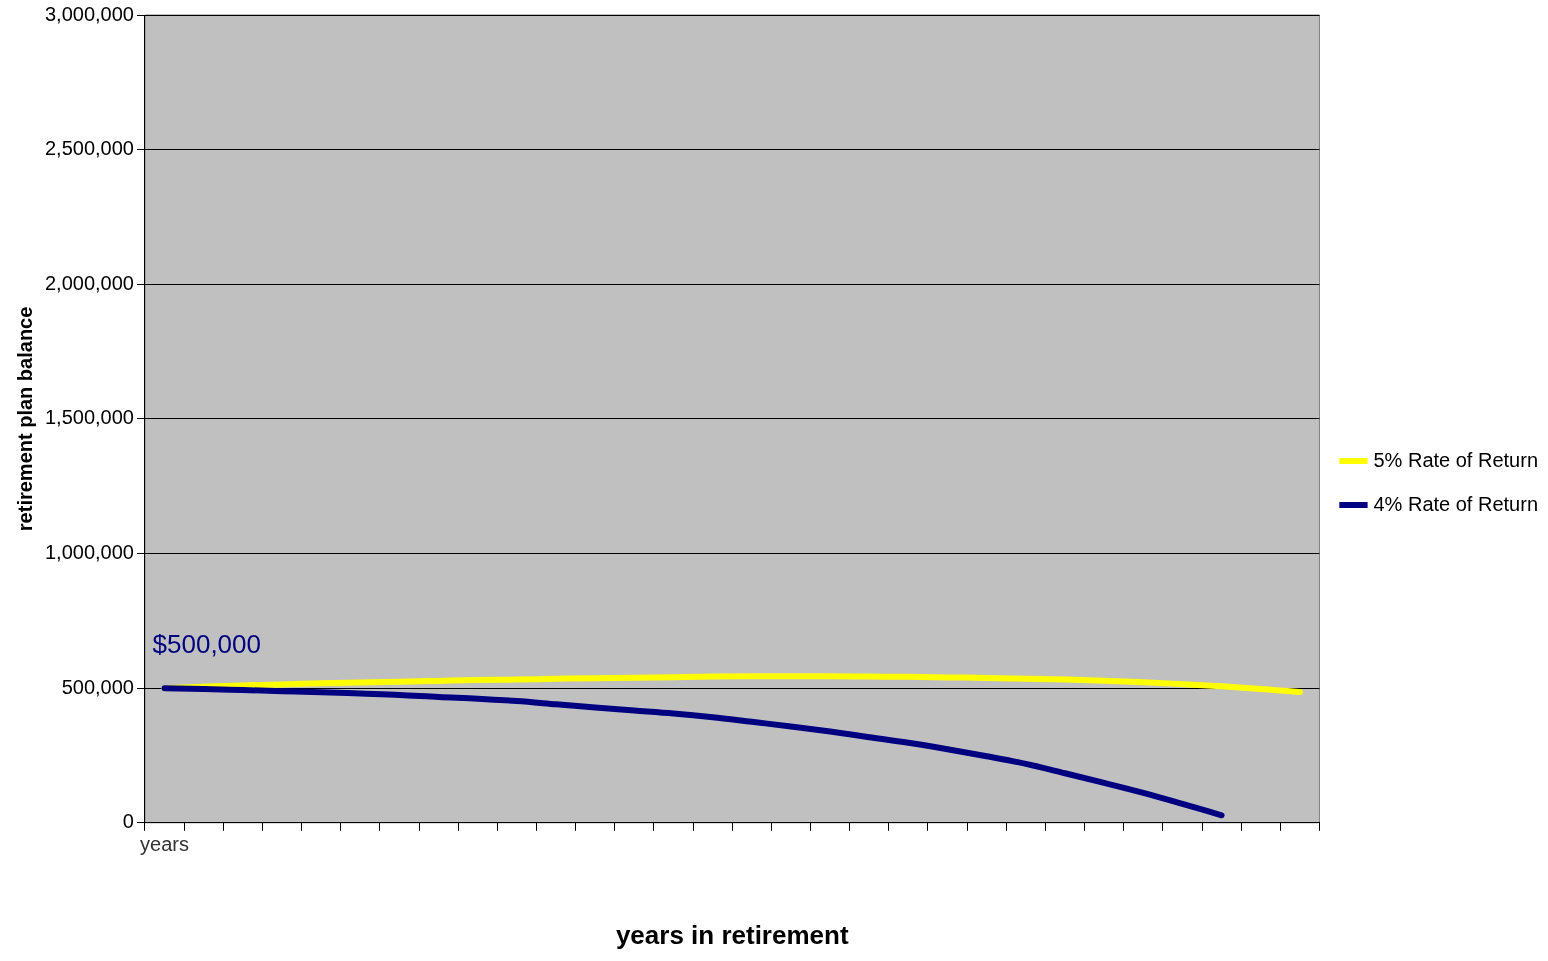  Describe the element at coordinates (89, 148) in the screenshot. I see `y-tick-label: 2,500,000` at that location.